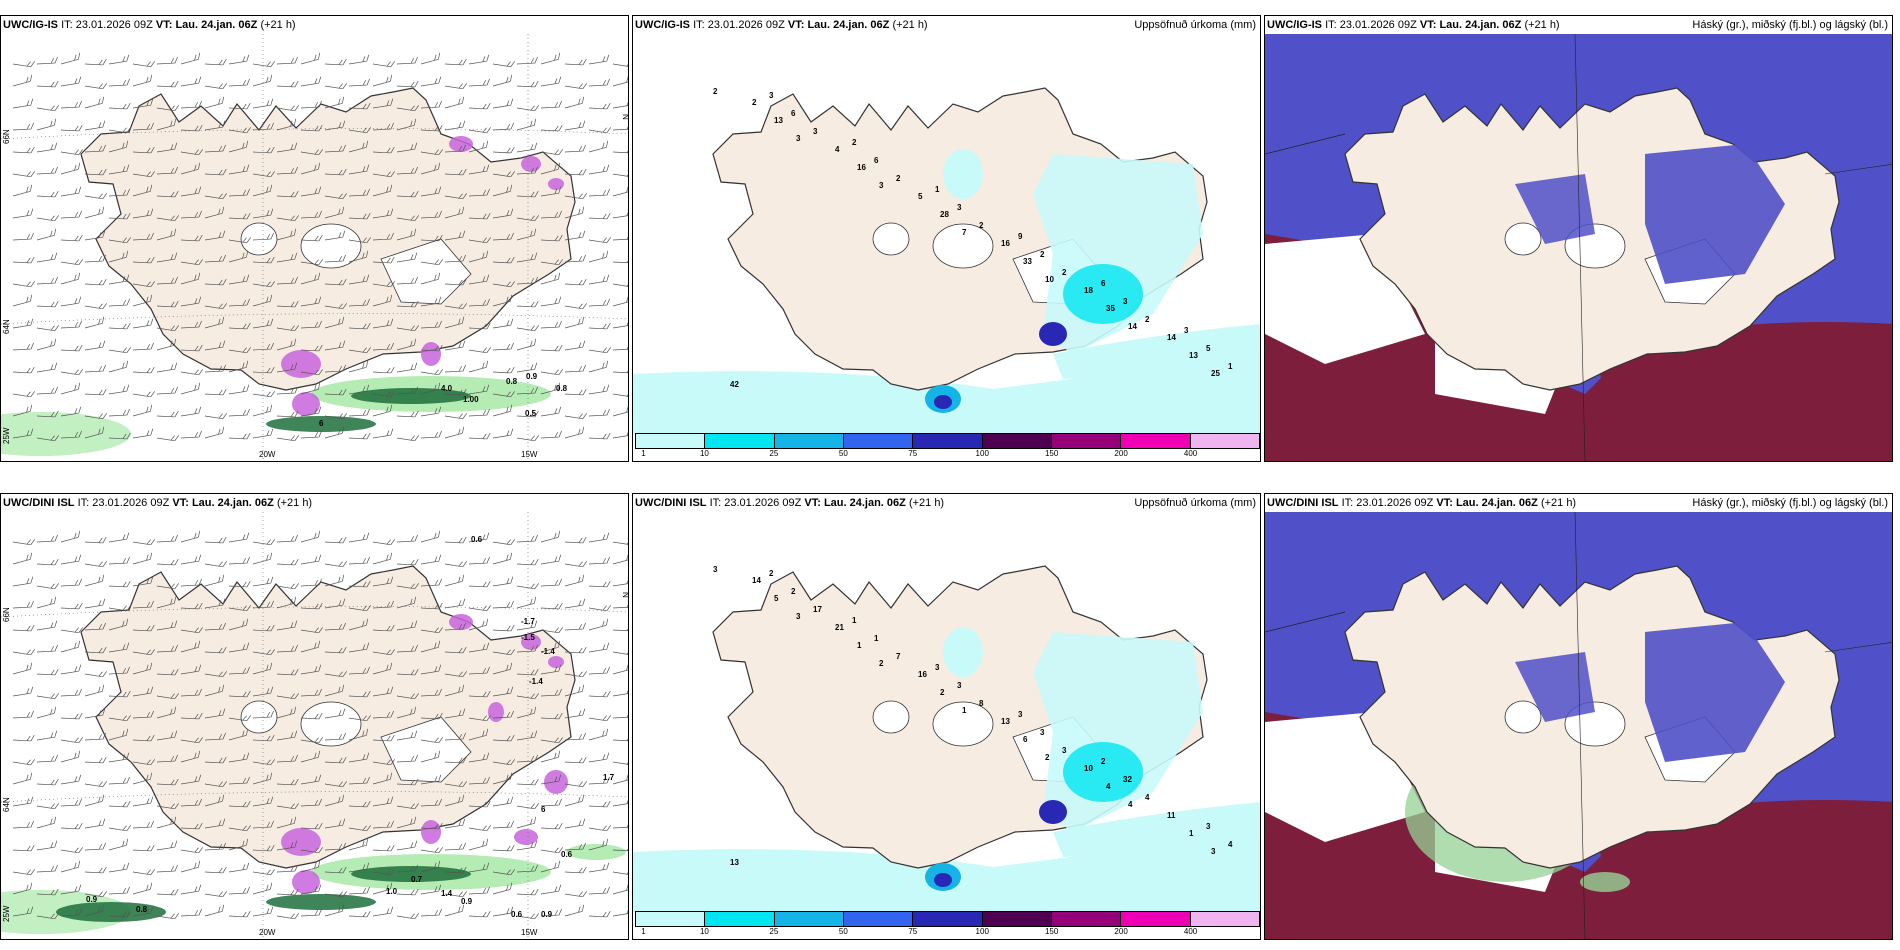 The width and height of the screenshot is (1900, 950). Describe the element at coordinates (734, 384) in the screenshot. I see `precip-value-label: 42` at that location.